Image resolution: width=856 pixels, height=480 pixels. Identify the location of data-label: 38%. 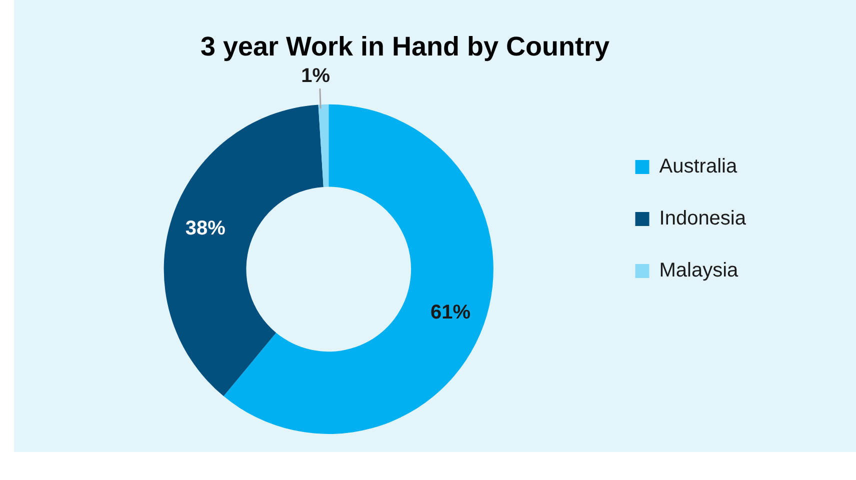
(205, 229).